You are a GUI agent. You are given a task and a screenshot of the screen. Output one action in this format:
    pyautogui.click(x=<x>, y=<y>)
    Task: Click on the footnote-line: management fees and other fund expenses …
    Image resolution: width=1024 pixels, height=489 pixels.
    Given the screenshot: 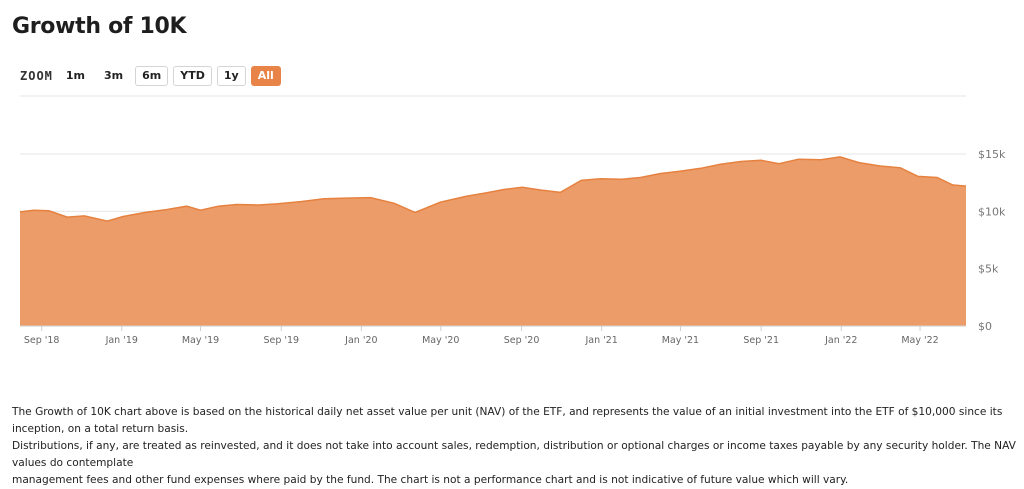 What is the action you would take?
    pyautogui.click(x=430, y=480)
    